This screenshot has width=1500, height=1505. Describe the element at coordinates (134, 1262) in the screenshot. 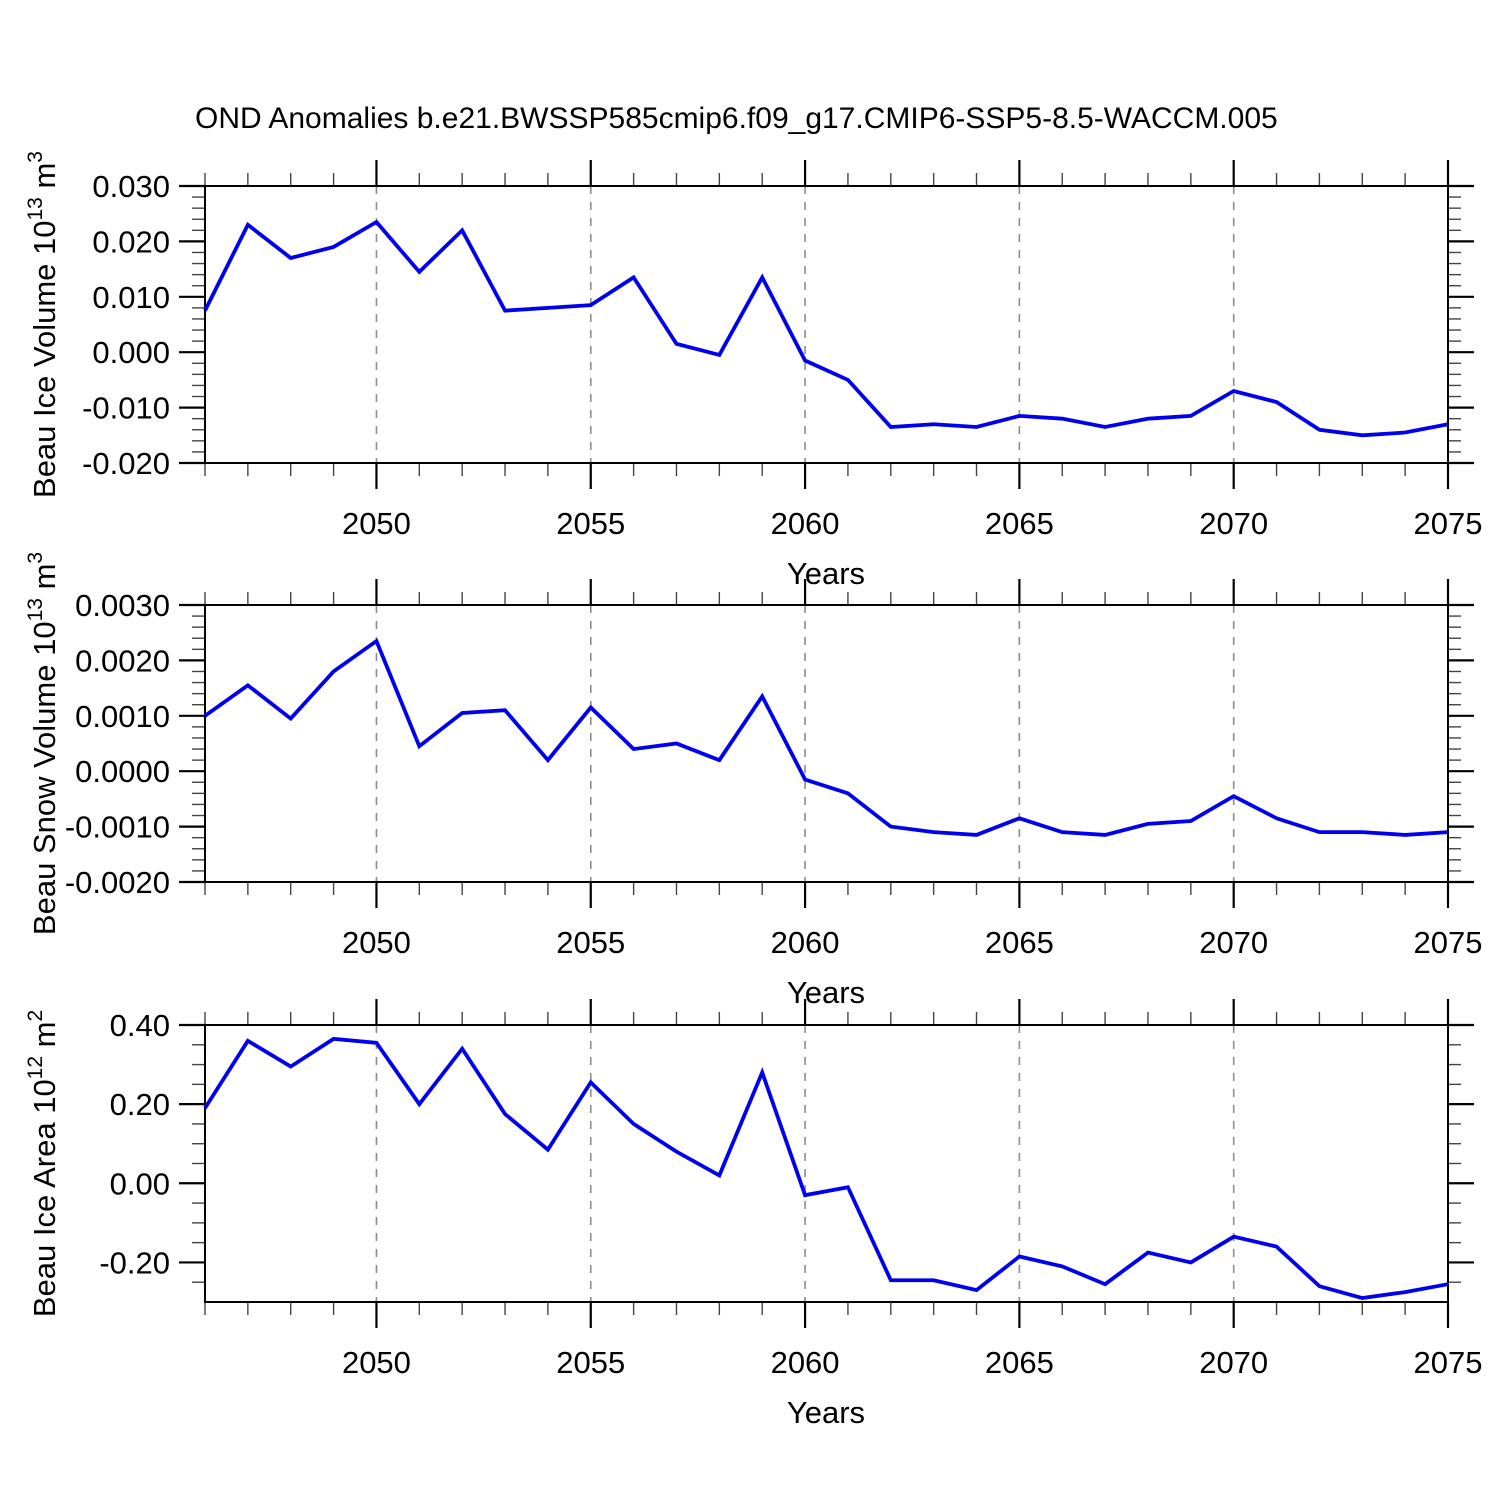

I see `y-tick-label: -0.20` at that location.